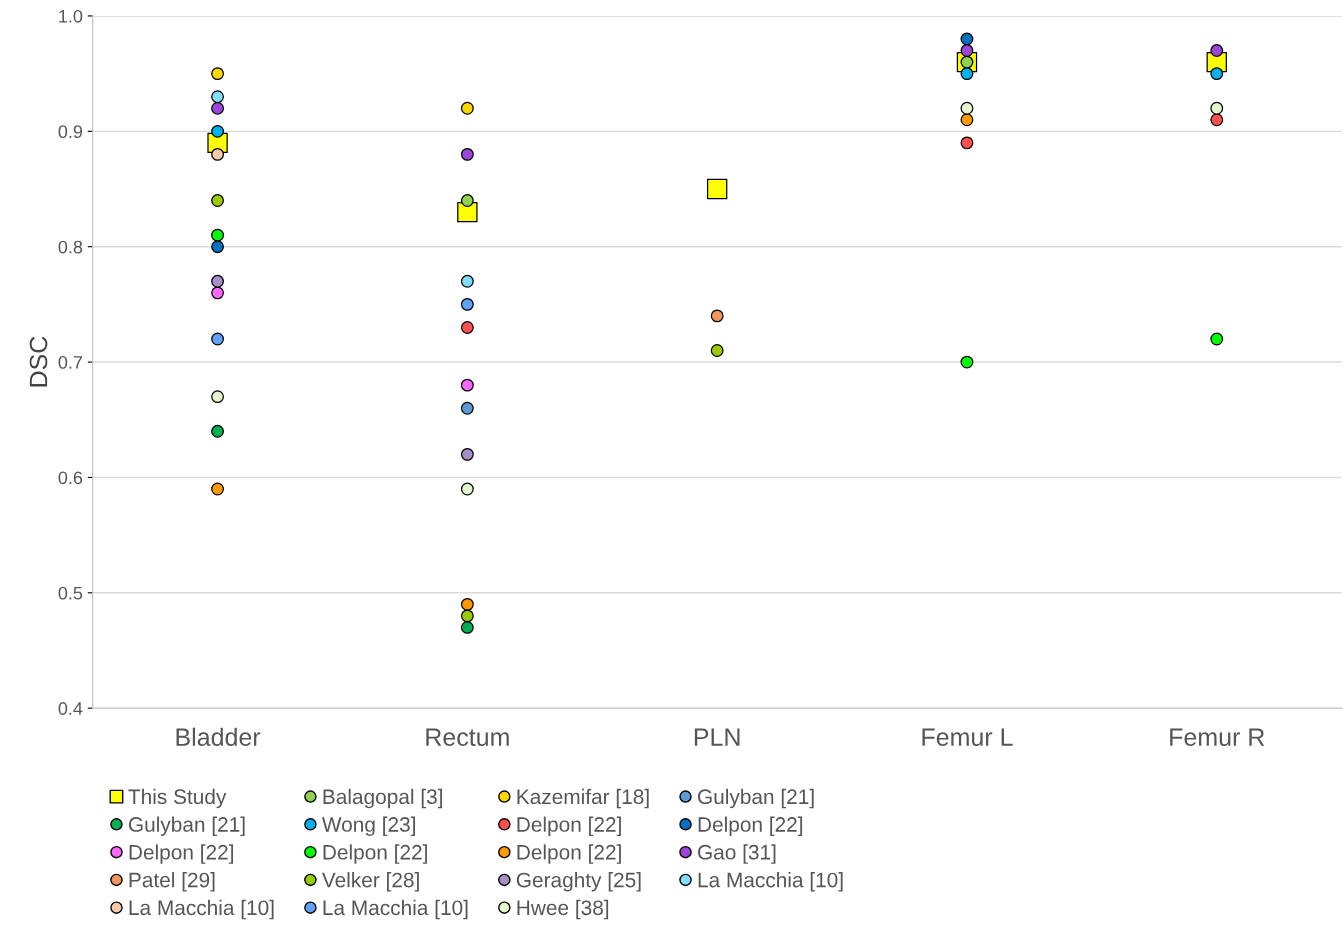 The width and height of the screenshot is (1343, 938). What do you see at coordinates (70, 362) in the screenshot?
I see `y-tick-label: 0.7` at bounding box center [70, 362].